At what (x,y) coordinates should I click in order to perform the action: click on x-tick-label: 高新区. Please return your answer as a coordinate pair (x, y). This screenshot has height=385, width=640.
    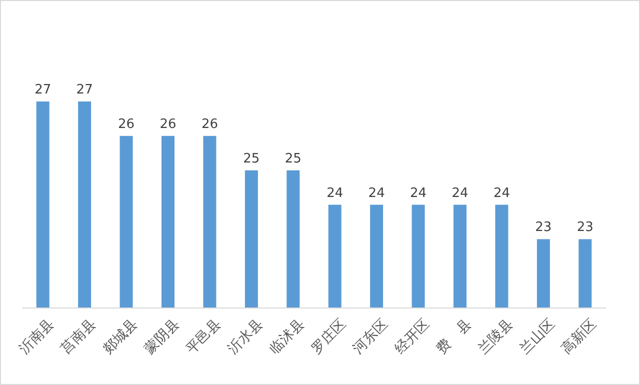
    Looking at the image, I should click on (579, 337).